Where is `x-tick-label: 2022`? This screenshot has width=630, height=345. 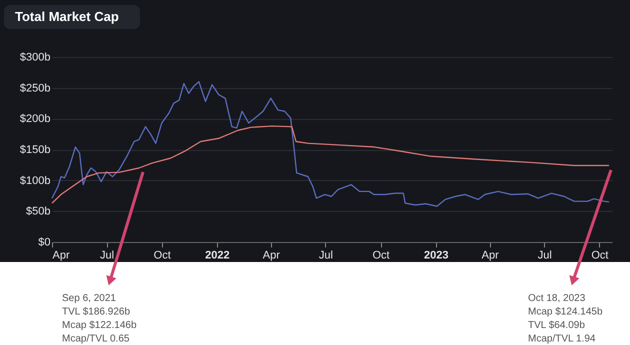
x-tick-label: 2022 is located at coordinates (217, 256).